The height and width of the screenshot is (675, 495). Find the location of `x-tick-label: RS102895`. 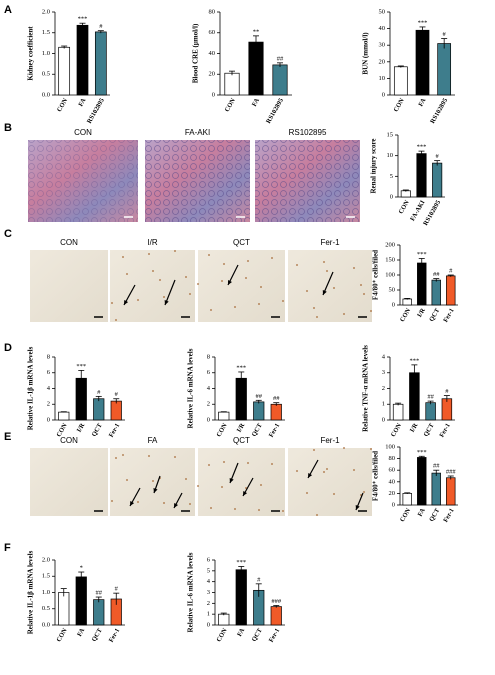

x-tick-label: RS102895 is located at coordinates (439, 111).